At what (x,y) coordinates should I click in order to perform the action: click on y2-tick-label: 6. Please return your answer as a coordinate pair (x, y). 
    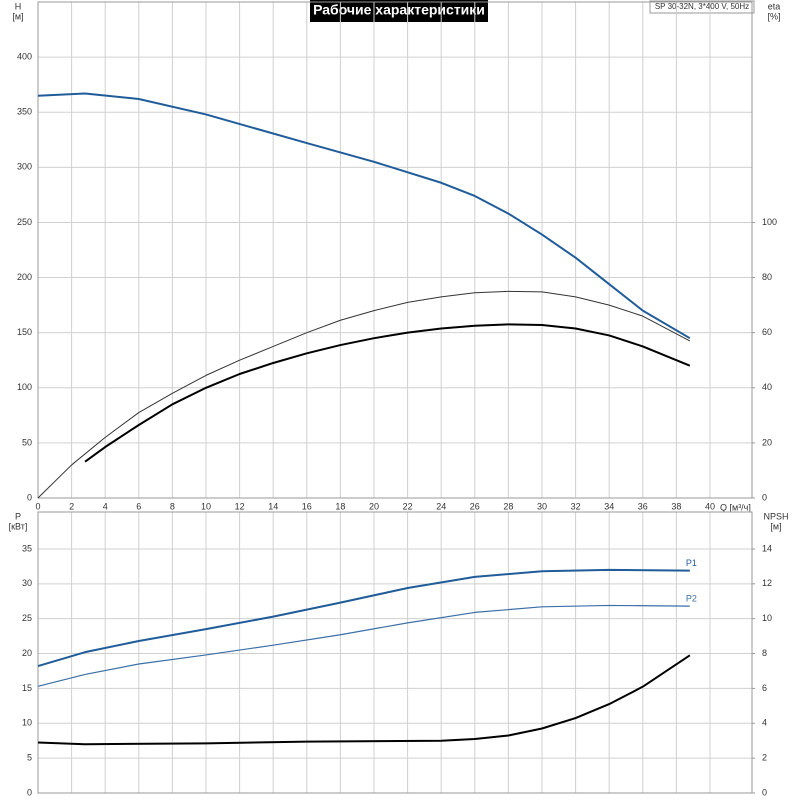
    Looking at the image, I should click on (764, 688).